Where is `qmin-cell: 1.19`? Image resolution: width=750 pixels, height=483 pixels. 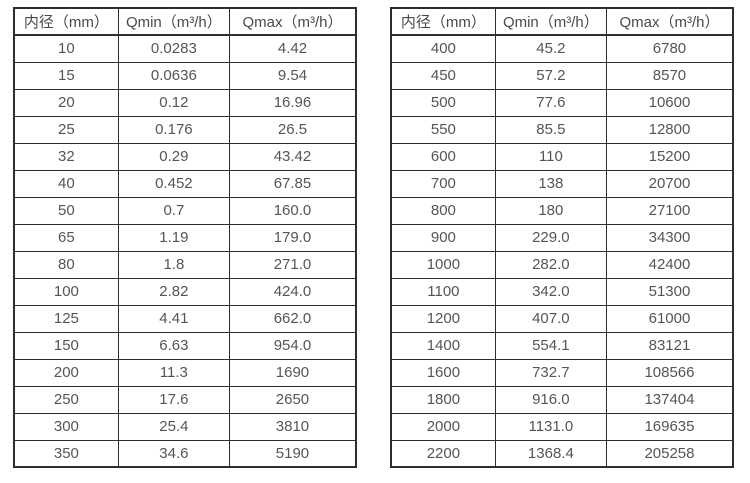 qmin-cell: 1.19 is located at coordinates (173, 237).